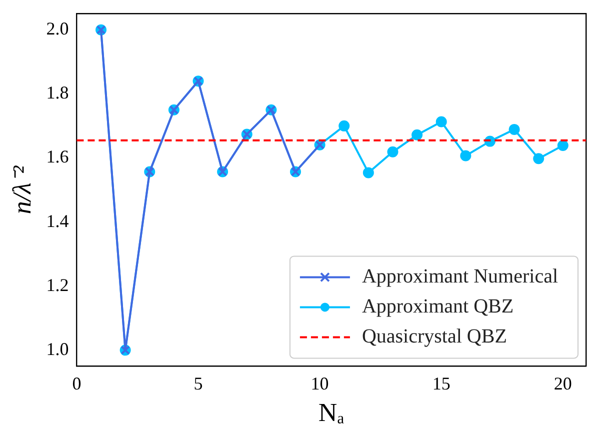 The image size is (598, 432). I want to click on x-tick-label: 15, so click(441, 384).